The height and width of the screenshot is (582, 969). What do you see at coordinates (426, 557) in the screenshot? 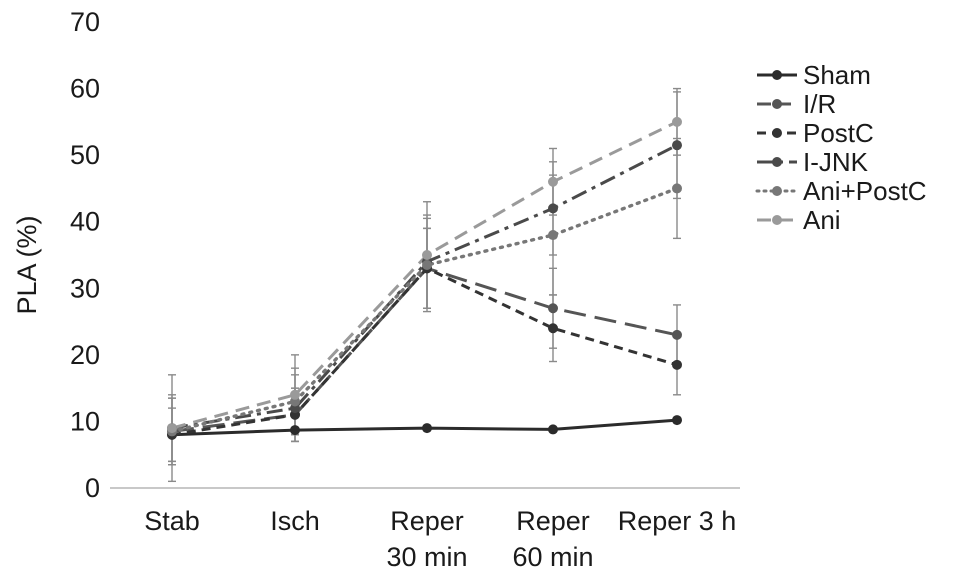
I see `x-tick-label-line: 30 min` at bounding box center [426, 557].